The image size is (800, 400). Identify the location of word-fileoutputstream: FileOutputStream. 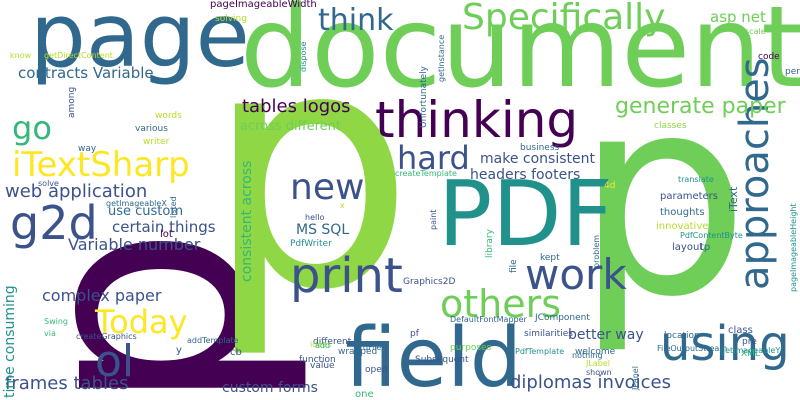
(692, 348).